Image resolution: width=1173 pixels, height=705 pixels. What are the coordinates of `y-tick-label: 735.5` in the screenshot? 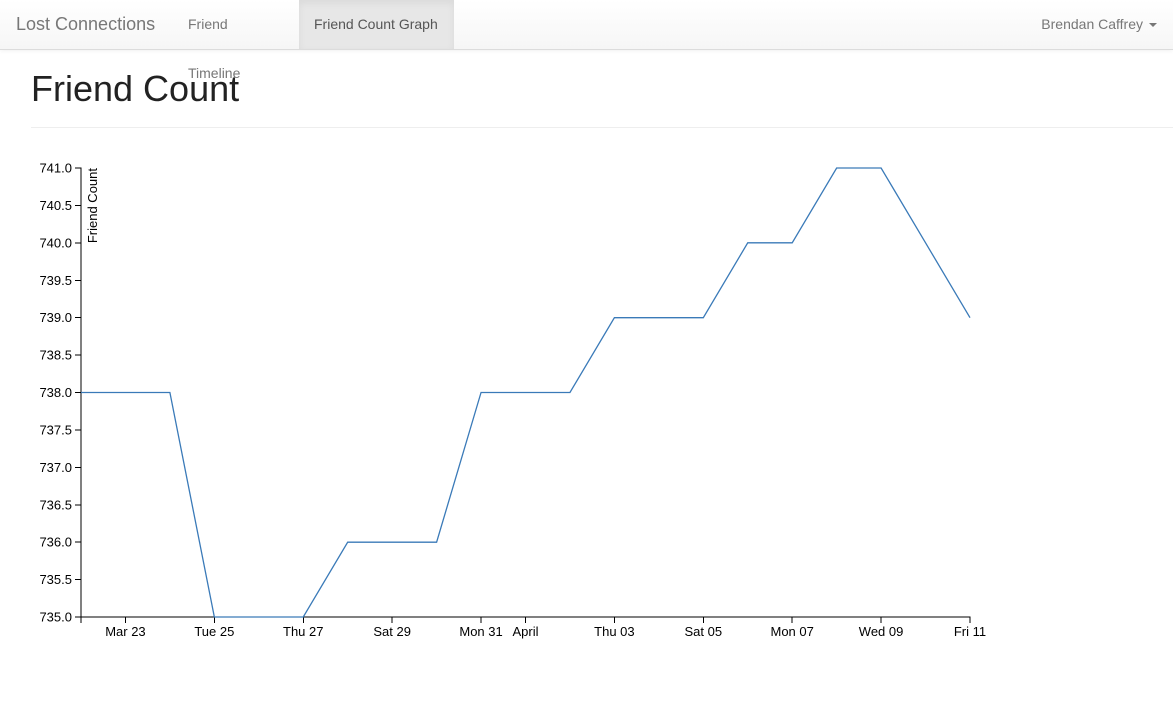 It's located at (55, 579).